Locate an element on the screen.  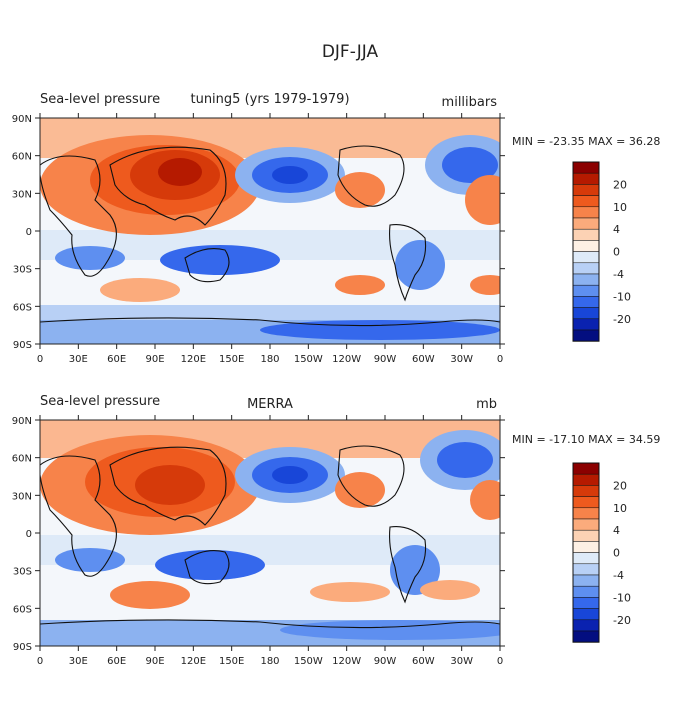
model-lon-label: 30E is located at coordinates (78, 359).